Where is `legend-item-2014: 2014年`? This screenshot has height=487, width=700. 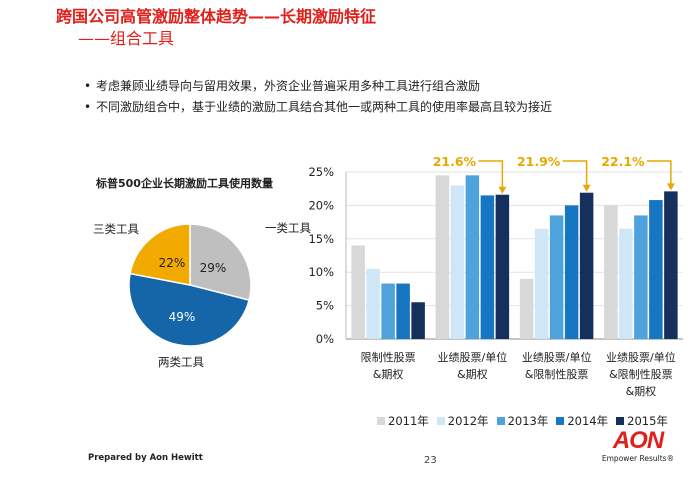
legend-item-2014: 2014年 is located at coordinates (582, 421).